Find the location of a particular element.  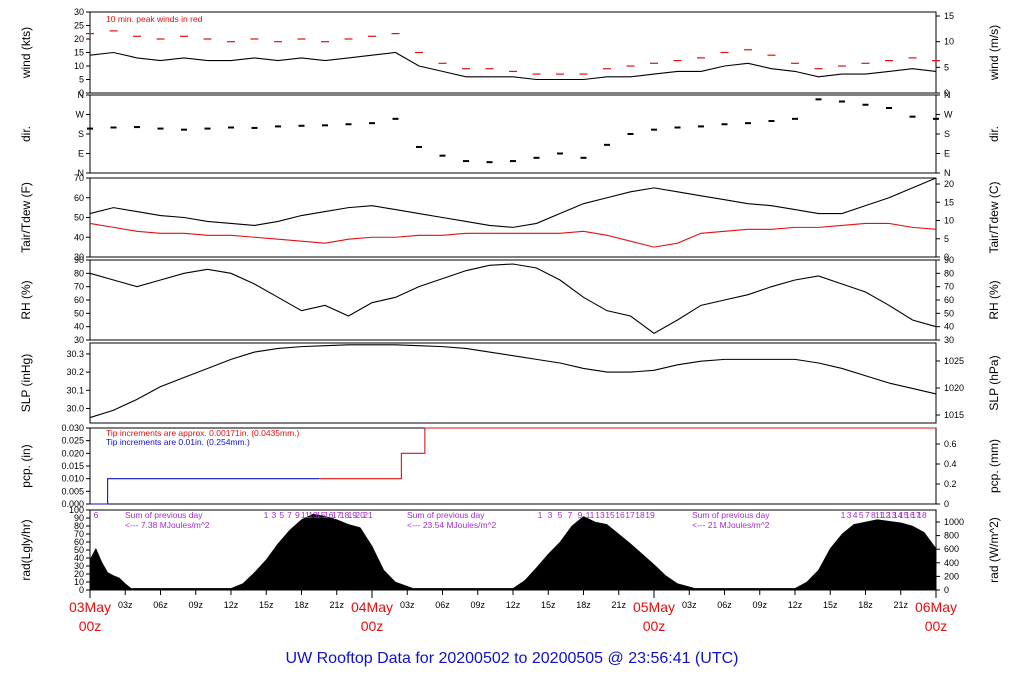

rh-right-tick-label: 40 is located at coordinates (949, 327).